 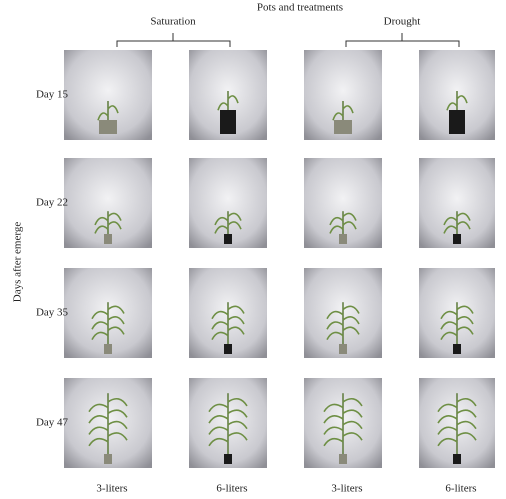 I want to click on row-label: Day 15, so click(x=52, y=95).